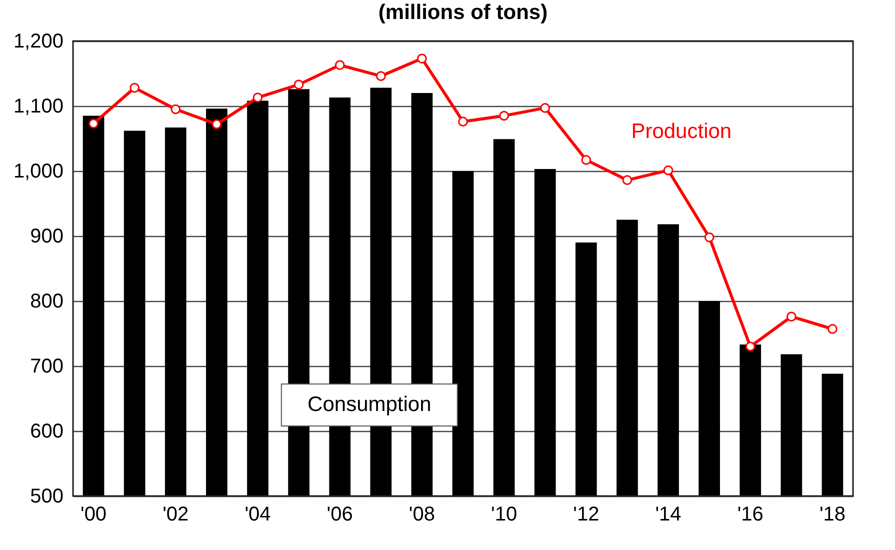 The height and width of the screenshot is (550, 895). I want to click on series-label: Production, so click(681, 131).